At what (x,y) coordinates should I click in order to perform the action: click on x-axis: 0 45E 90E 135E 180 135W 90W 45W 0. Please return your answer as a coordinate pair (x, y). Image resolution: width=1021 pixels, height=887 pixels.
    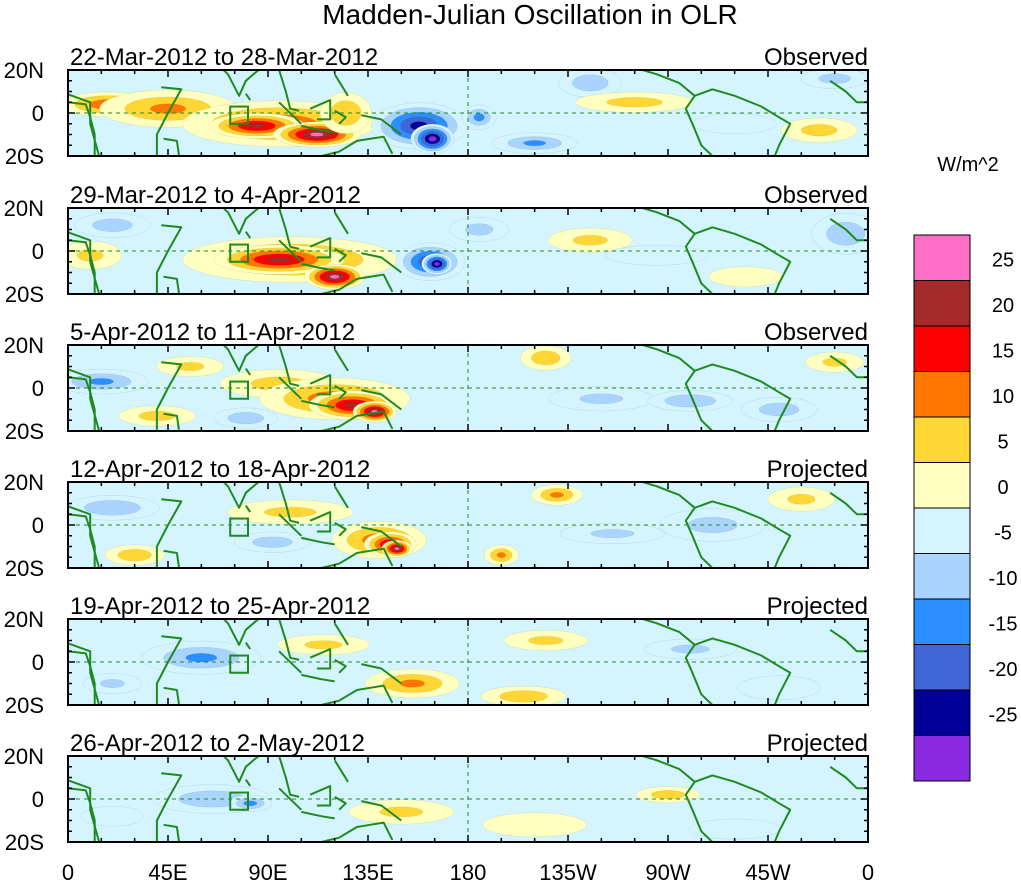
    Looking at the image, I should click on (468, 872).